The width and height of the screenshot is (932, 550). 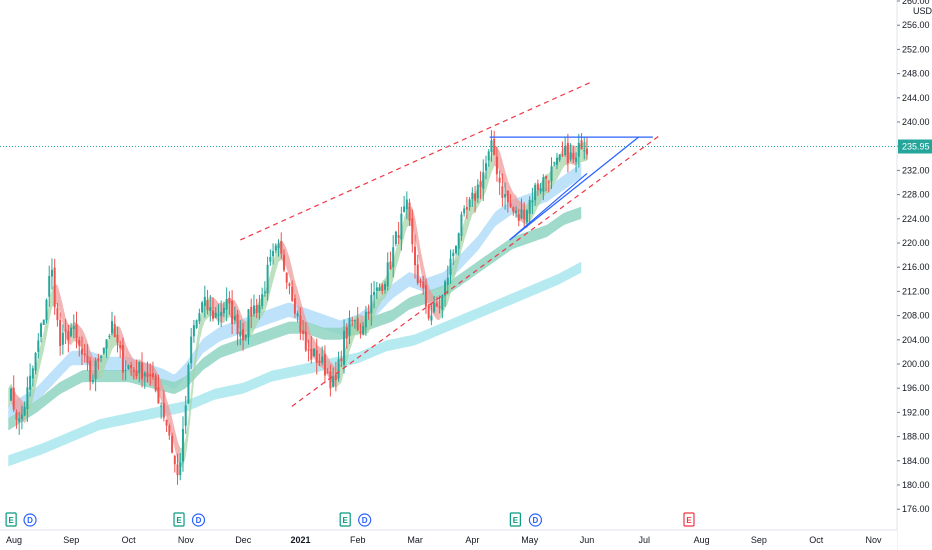 What do you see at coordinates (587, 540) in the screenshot?
I see `time-tick-label: Jun` at bounding box center [587, 540].